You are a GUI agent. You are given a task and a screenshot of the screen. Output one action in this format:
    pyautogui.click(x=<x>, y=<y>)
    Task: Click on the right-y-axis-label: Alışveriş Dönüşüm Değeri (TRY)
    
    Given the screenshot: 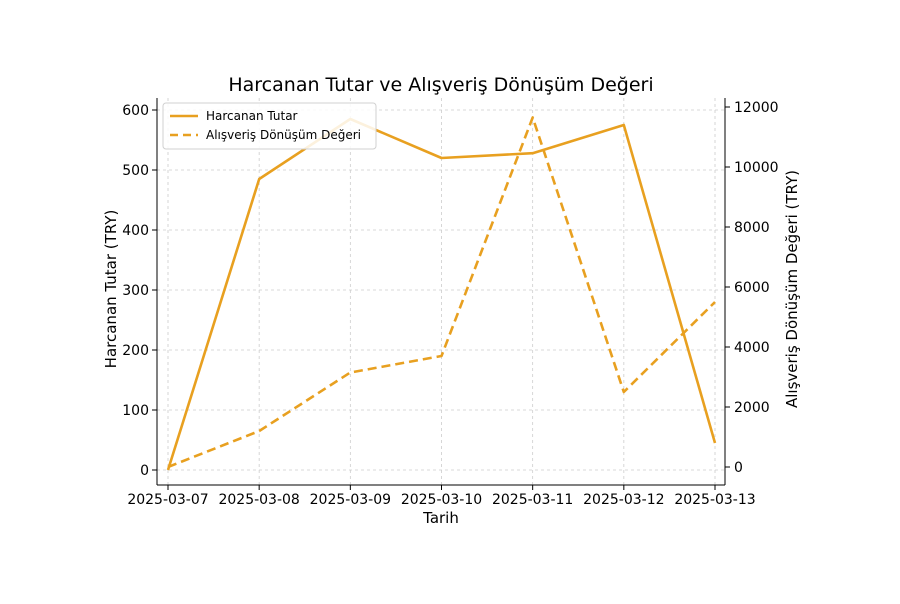 What is the action you would take?
    pyautogui.click(x=792, y=289)
    